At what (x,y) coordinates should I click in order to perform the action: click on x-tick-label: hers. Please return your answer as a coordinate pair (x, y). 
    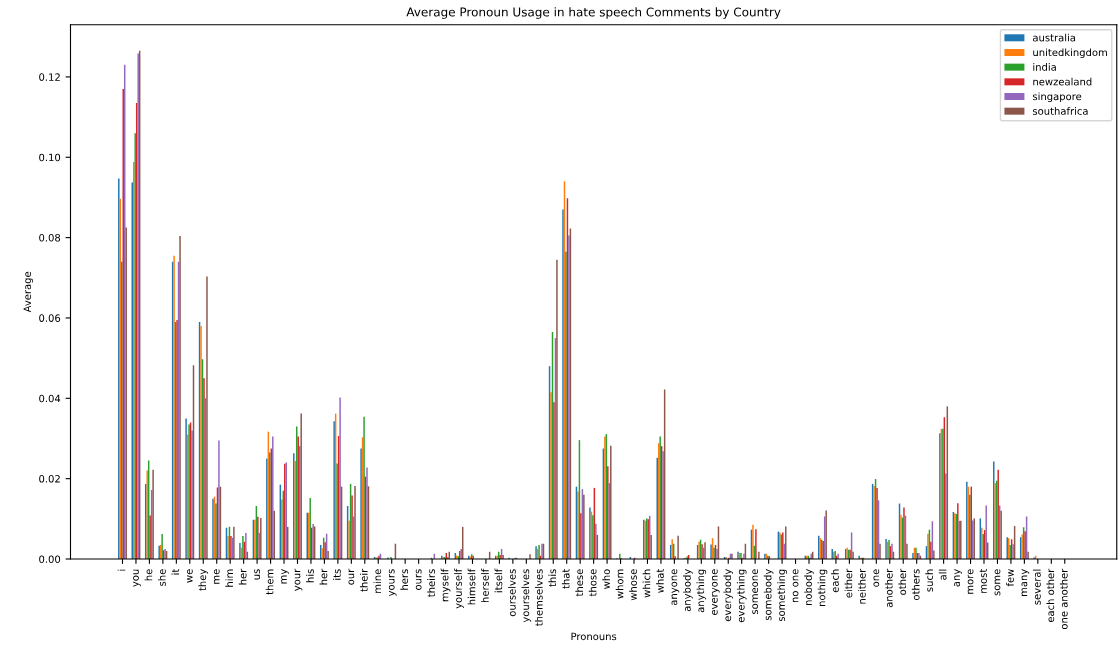
    Looking at the image, I should click on (404, 579).